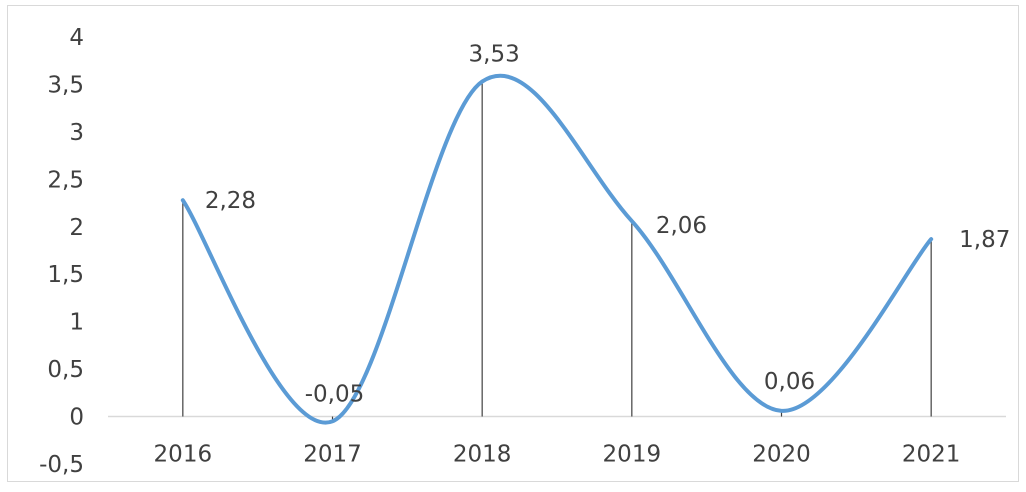 The width and height of the screenshot is (1026, 492). What do you see at coordinates (984, 240) in the screenshot?
I see `data-label: 1,87` at bounding box center [984, 240].